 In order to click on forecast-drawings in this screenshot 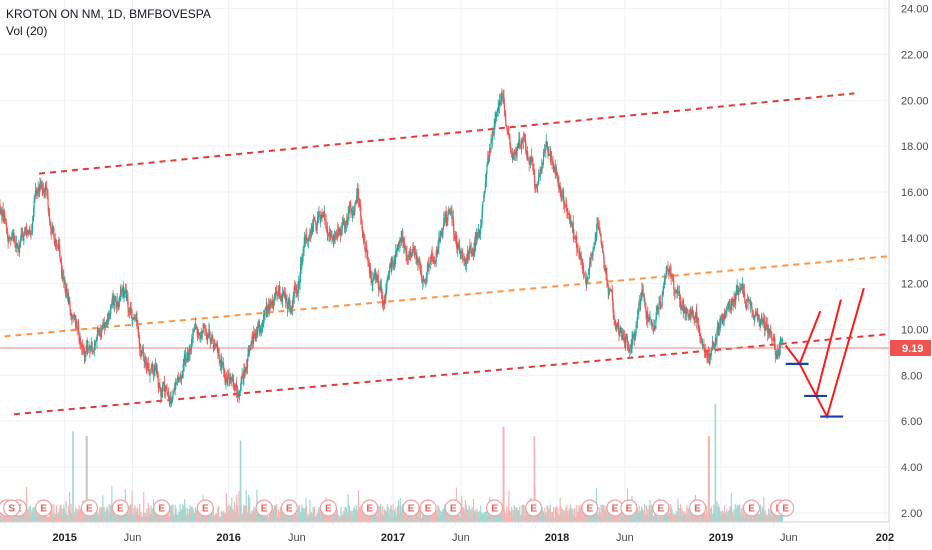, I will do `click(824, 353)`.